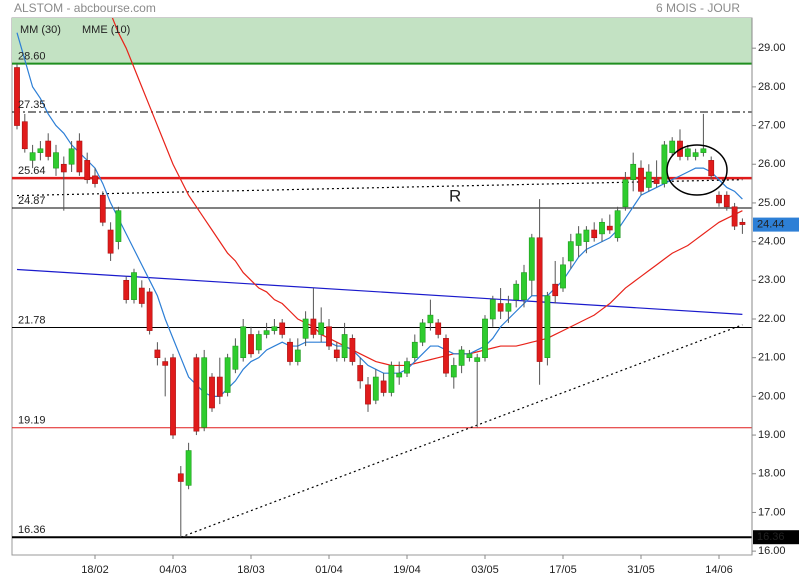 The image size is (800, 580). Describe the element at coordinates (85, 8) in the screenshot. I see `chart-title: ALSTOM - abcbourse.com` at that location.